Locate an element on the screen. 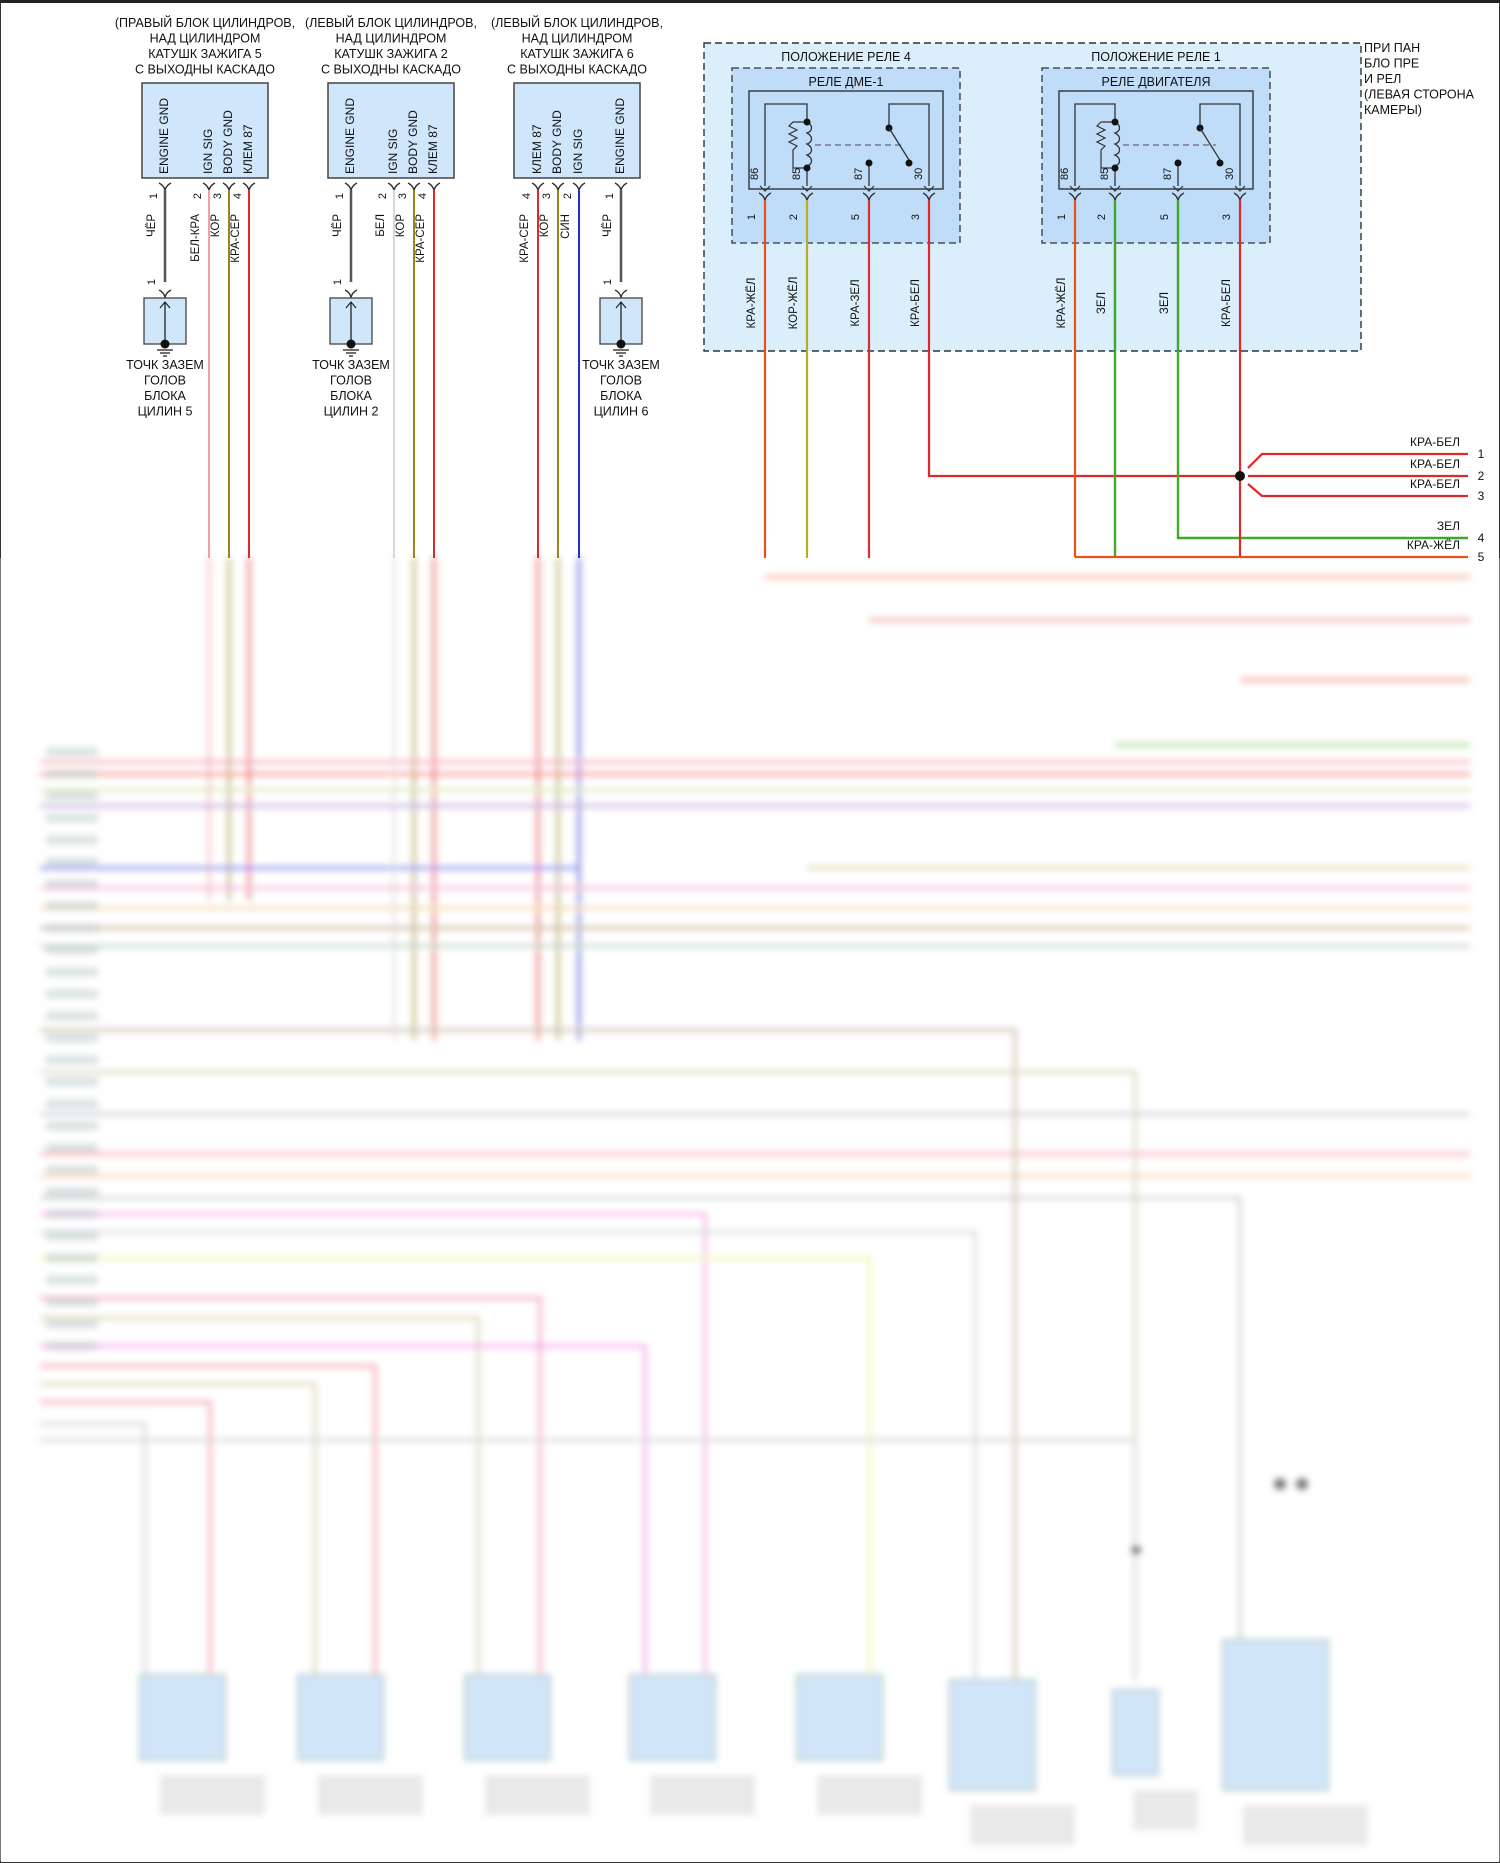 Image resolution: width=1500 pixels, height=1863 pixels. resistor-icon is located at coordinates (797, 145).